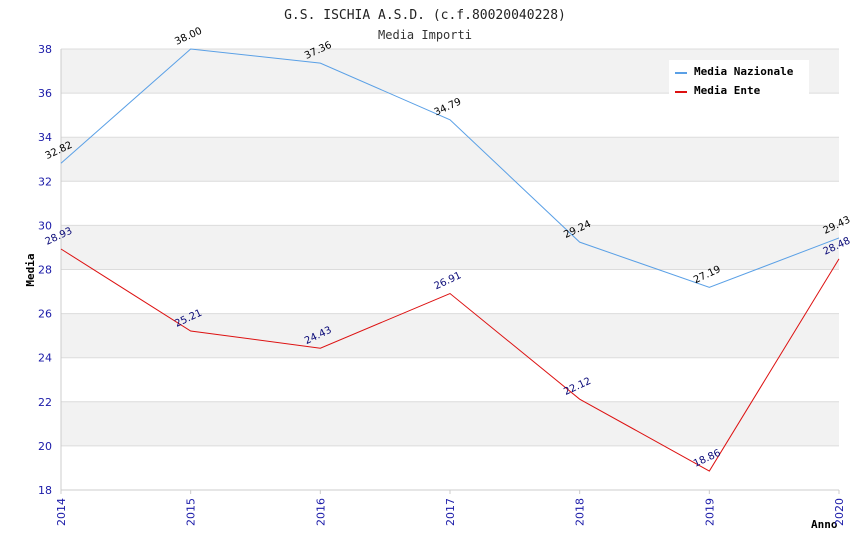 This screenshot has width=850, height=550. I want to click on y-tick-label: 36, so click(45, 93).